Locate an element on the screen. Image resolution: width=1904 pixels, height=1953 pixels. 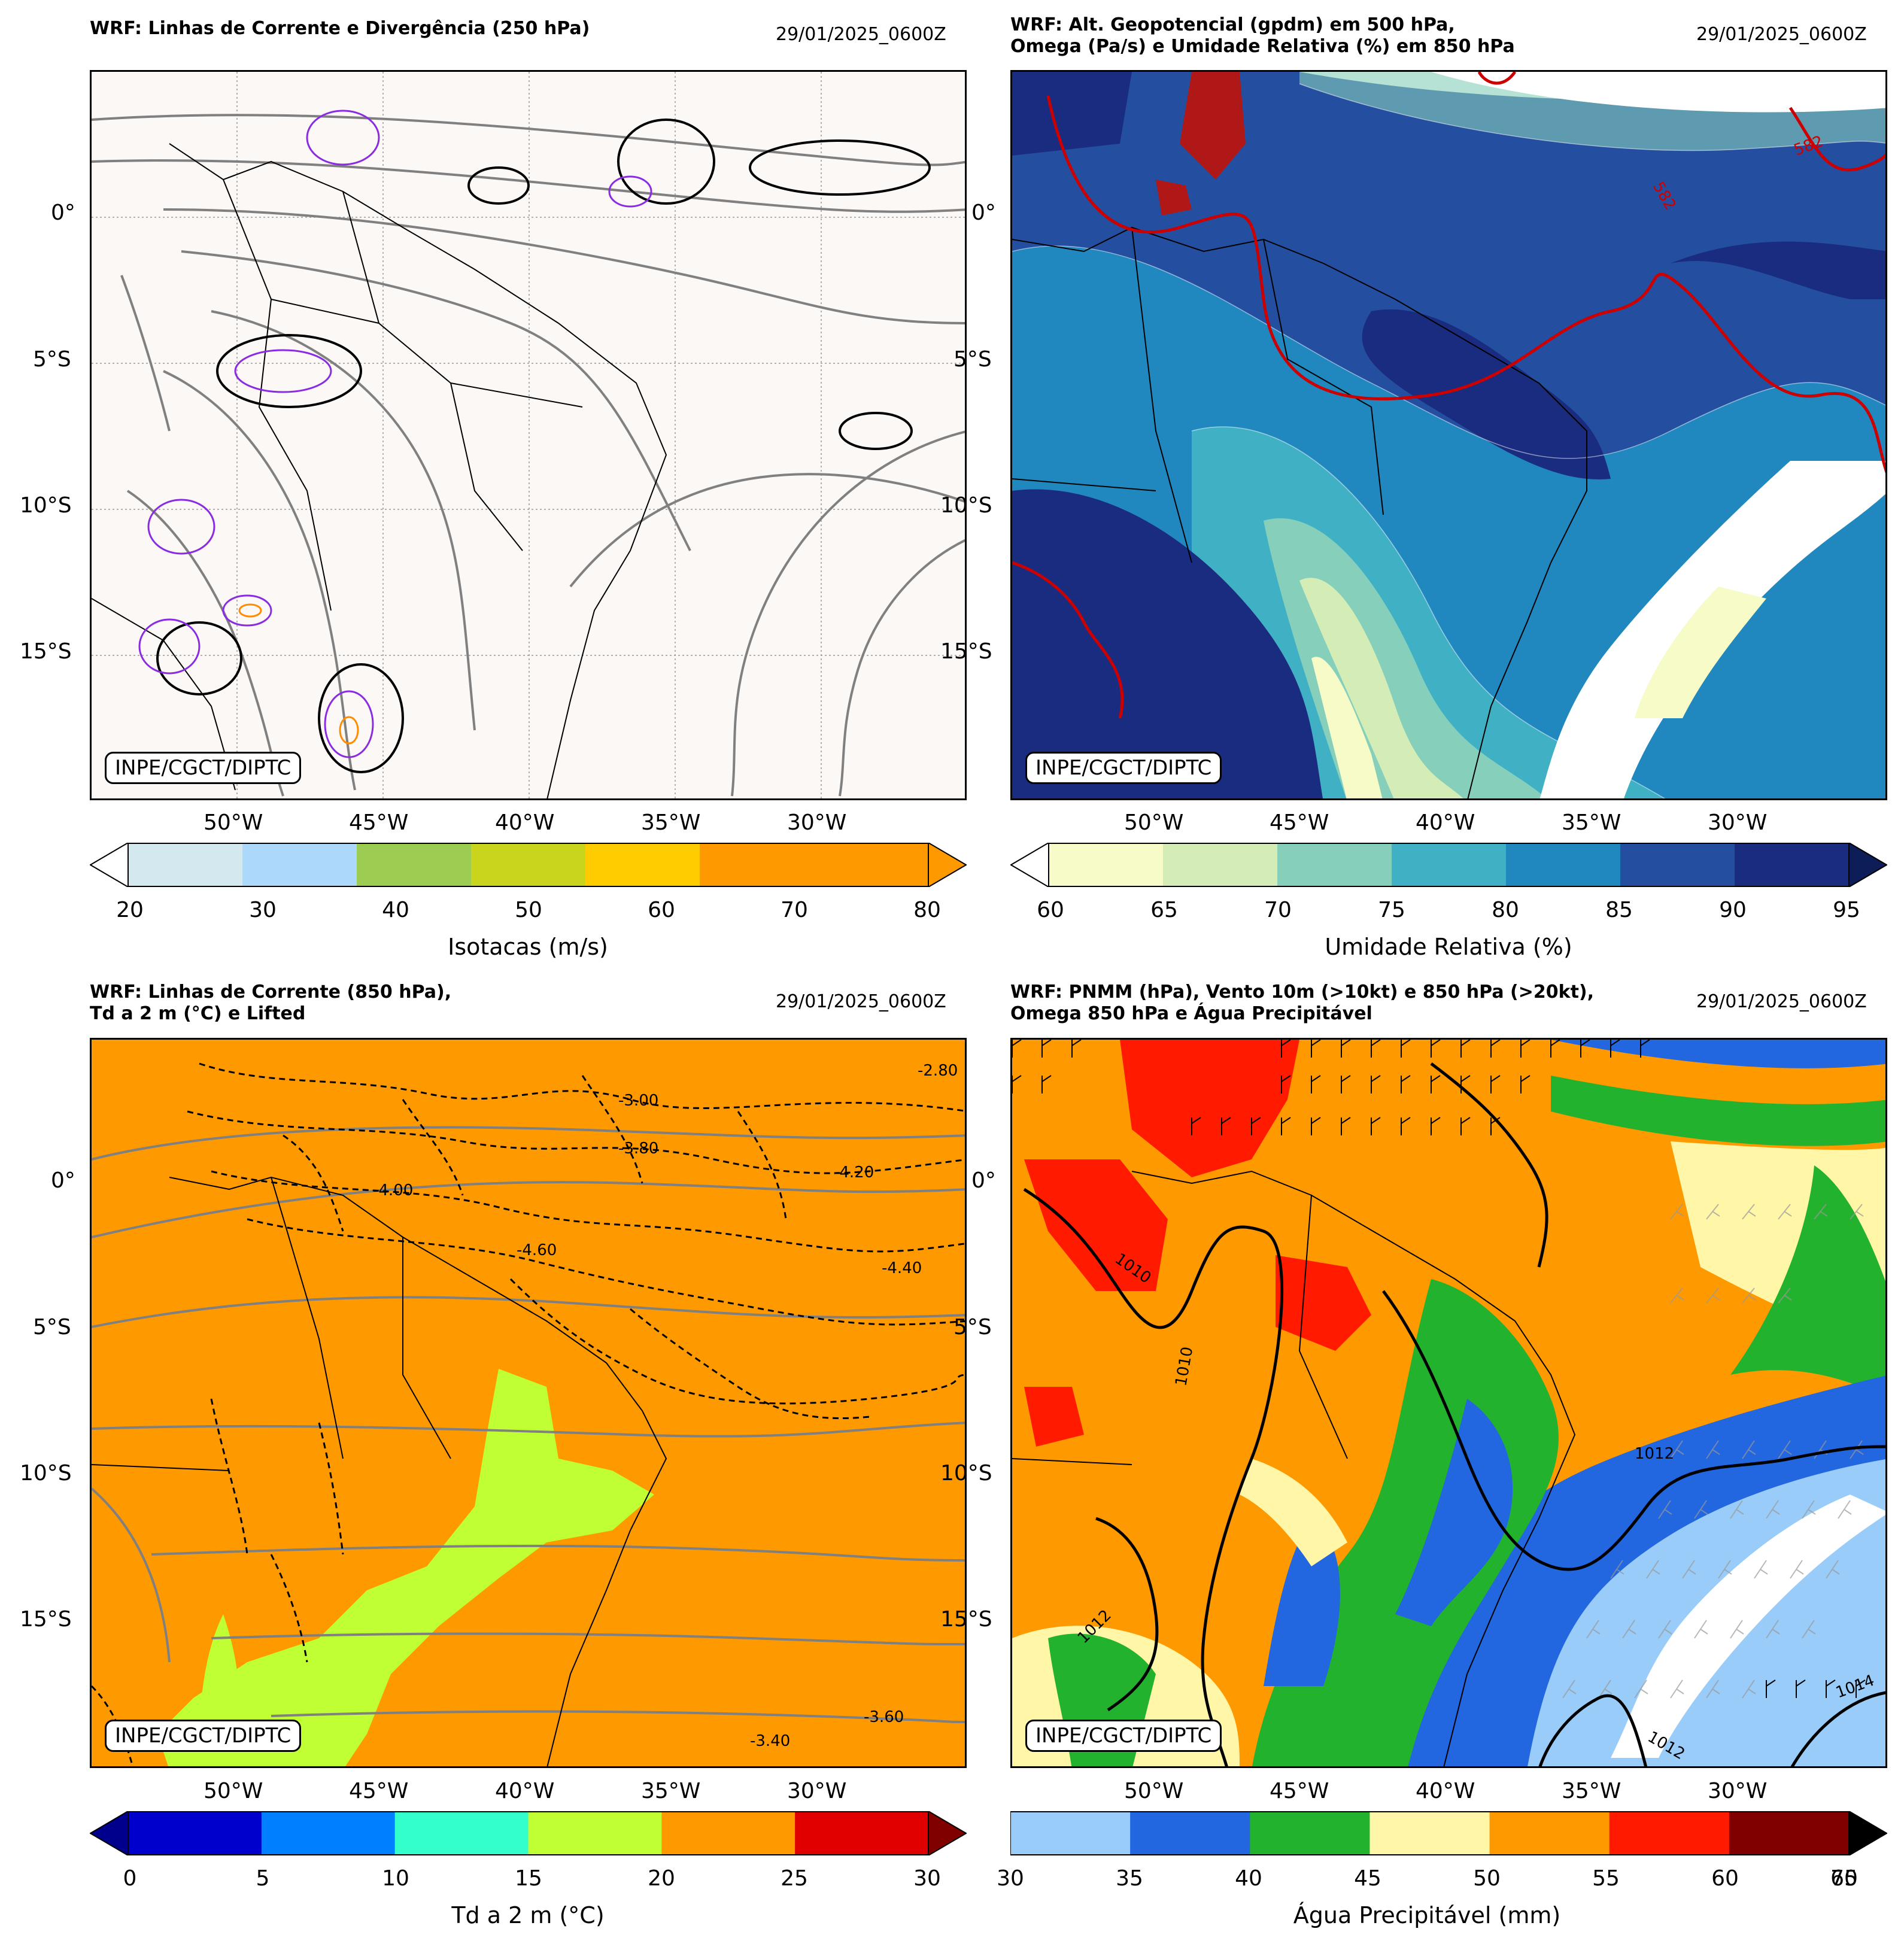
contour-label: -3.00 is located at coordinates (638, 1101).